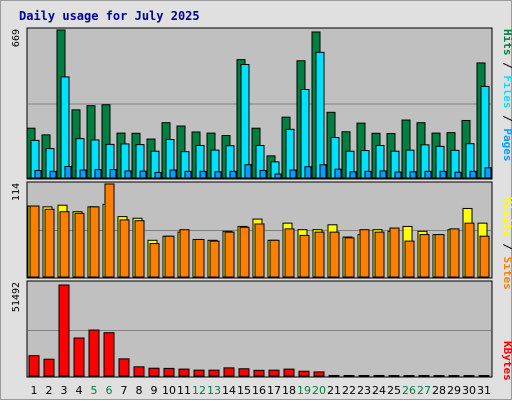 This screenshot has width=512, height=401. I want to click on panel-top-axis-label: Hits / Files / Pages, so click(506, 95).